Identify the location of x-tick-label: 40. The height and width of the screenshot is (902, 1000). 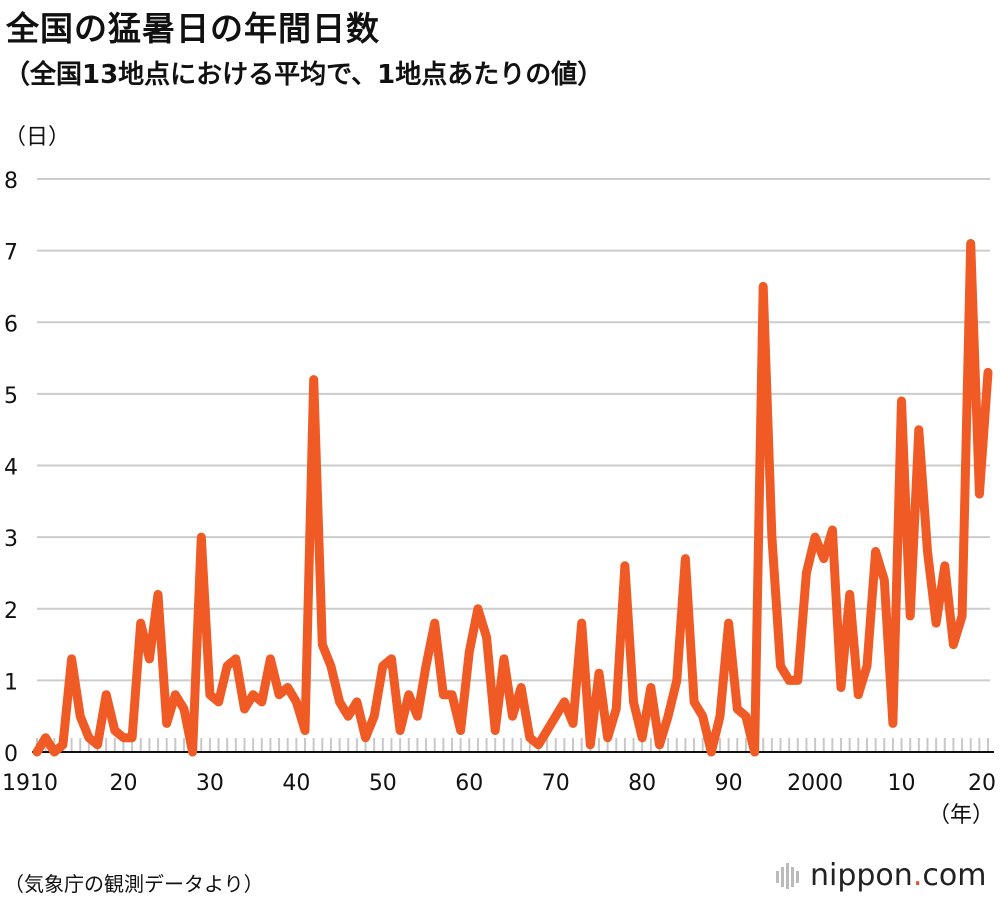
(296, 783).